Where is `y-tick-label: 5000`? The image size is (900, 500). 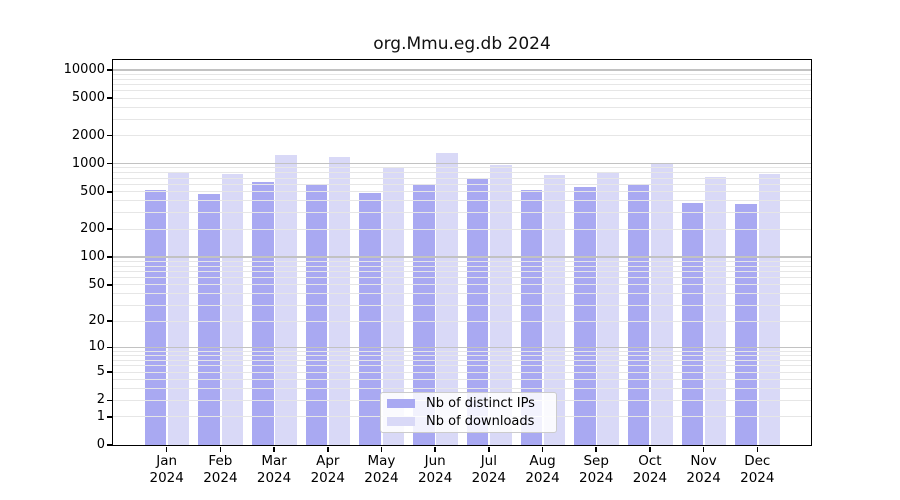
y-tick-label: 5000 is located at coordinates (88, 98).